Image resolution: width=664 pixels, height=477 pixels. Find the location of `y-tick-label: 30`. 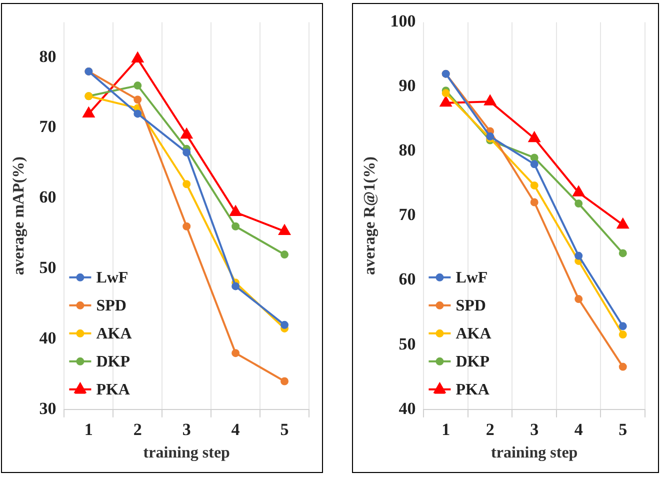

y-tick-label: 30 is located at coordinates (47, 408).